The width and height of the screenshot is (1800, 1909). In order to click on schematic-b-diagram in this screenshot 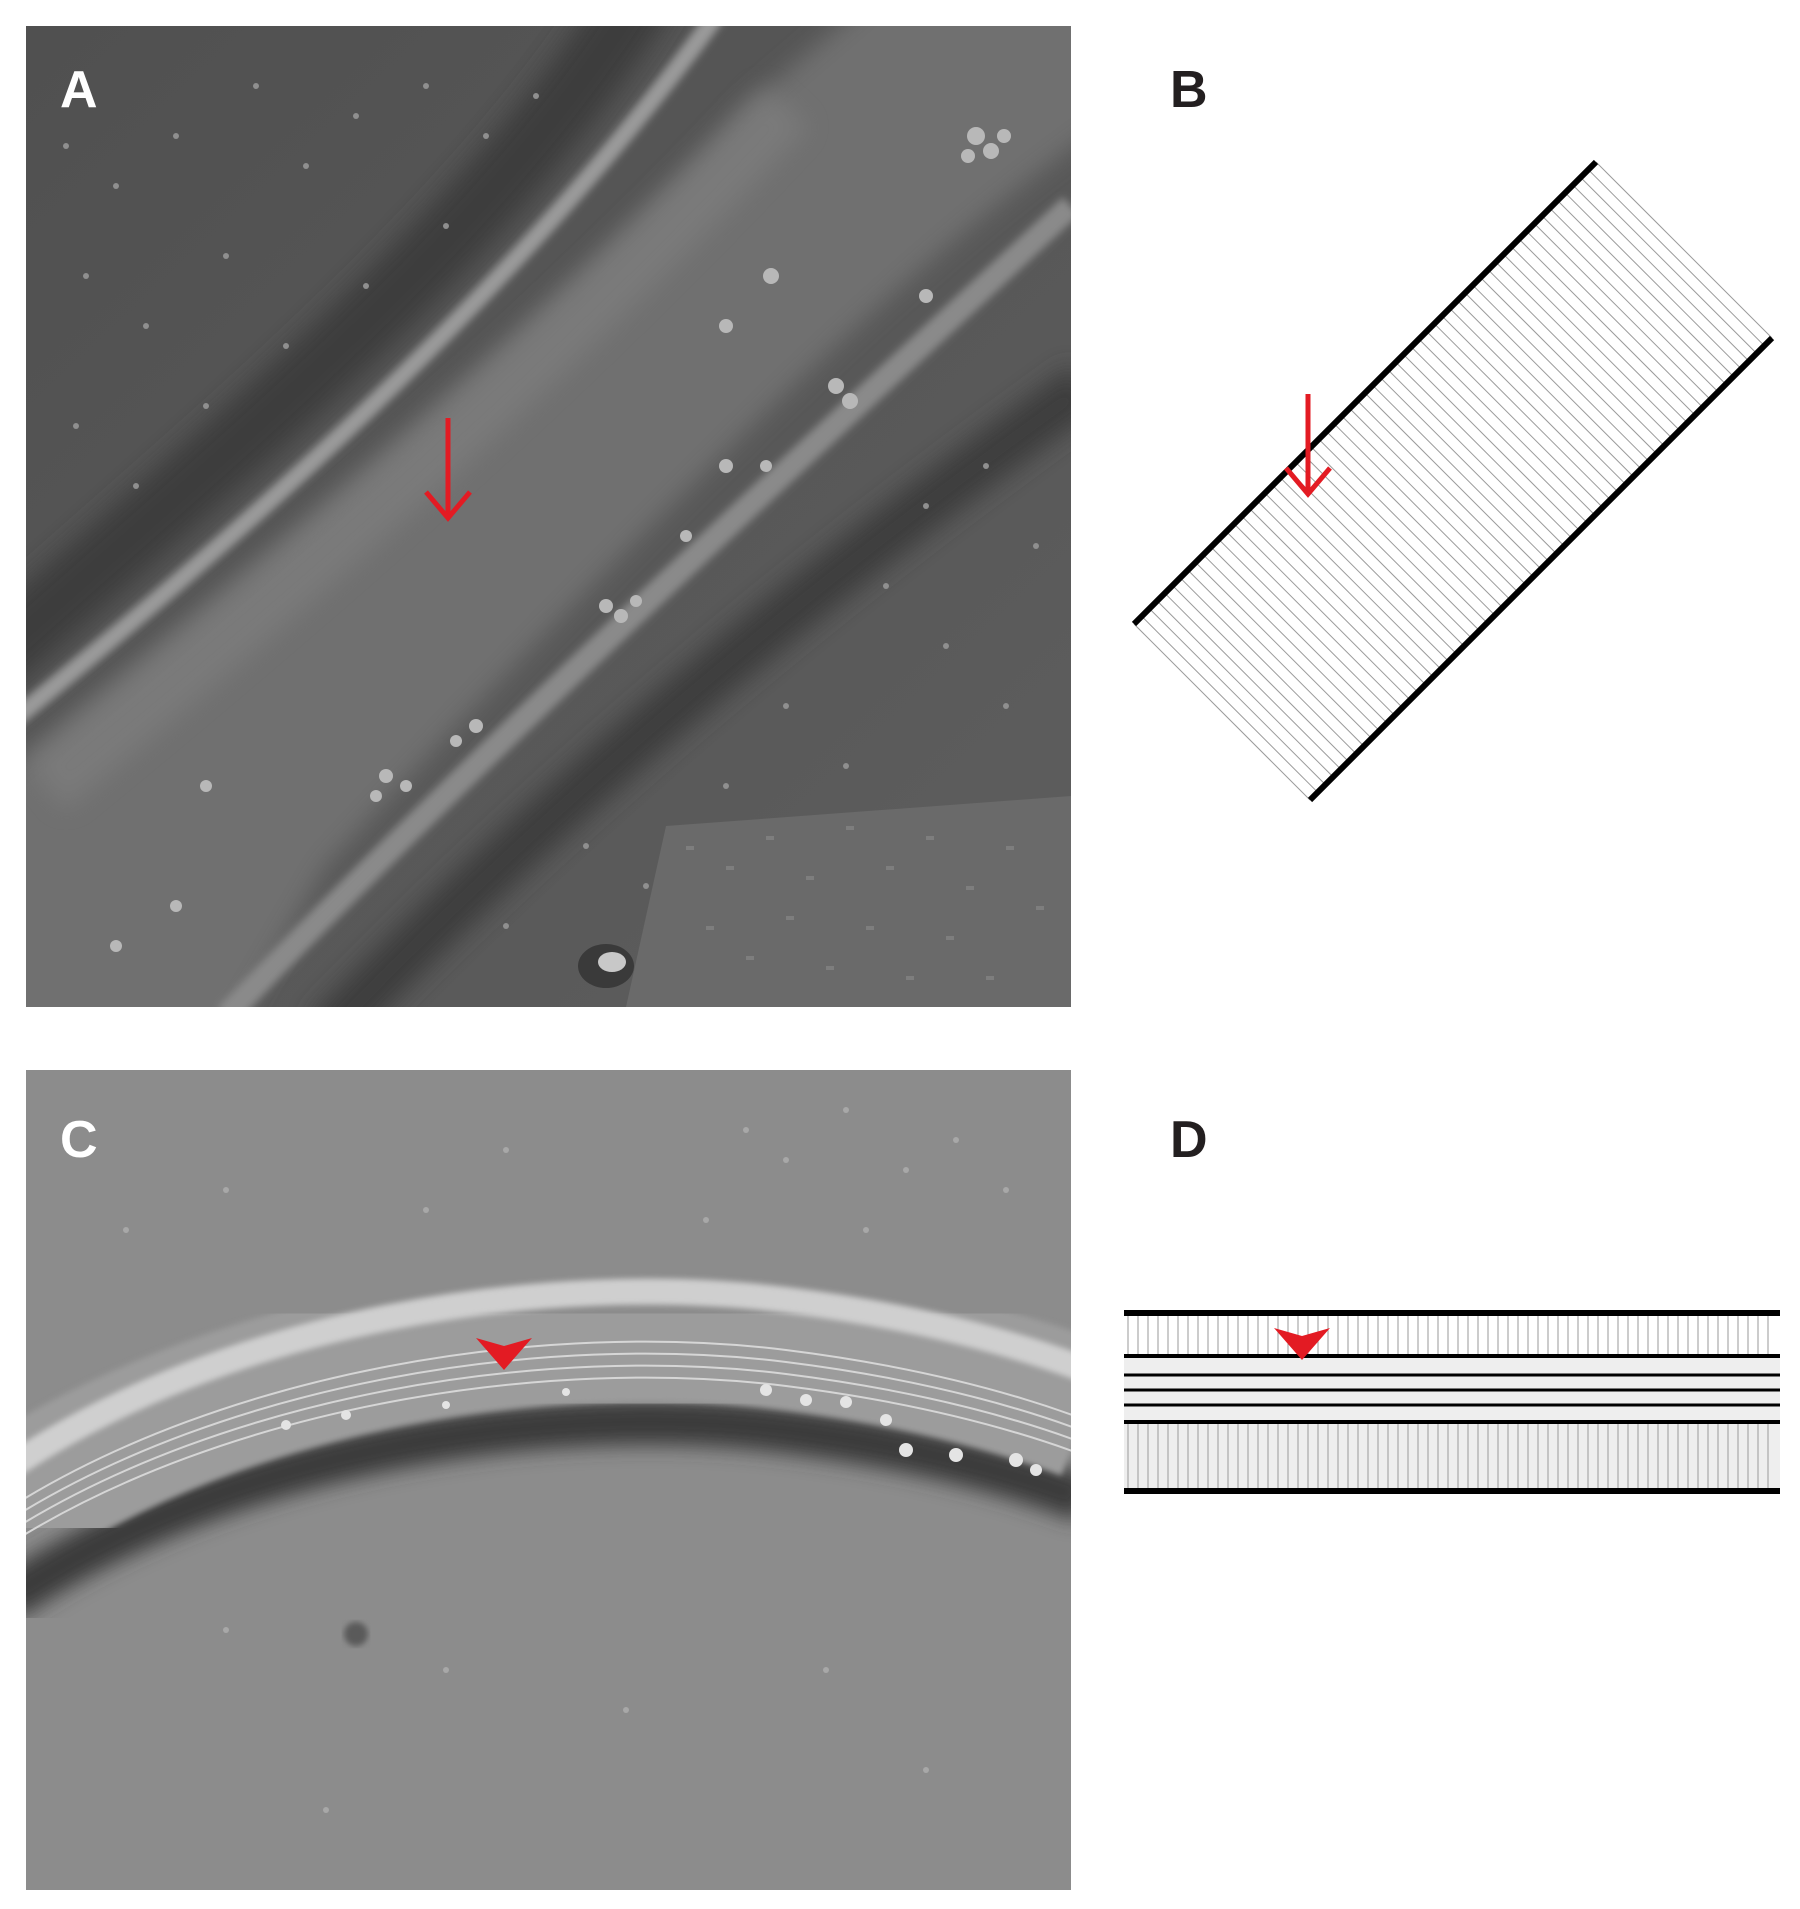, I will do `click(1453, 481)`.